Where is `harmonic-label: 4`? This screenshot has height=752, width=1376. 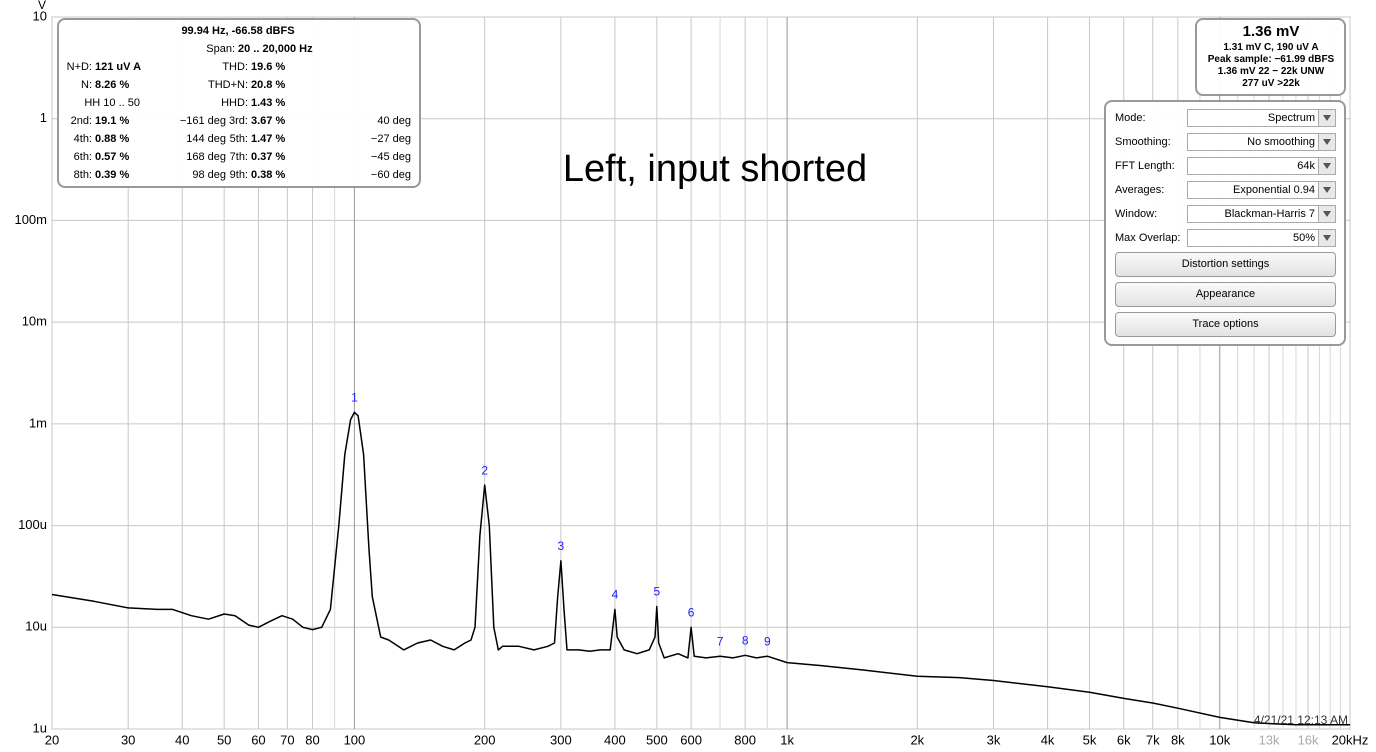 harmonic-label: 4 is located at coordinates (615, 595).